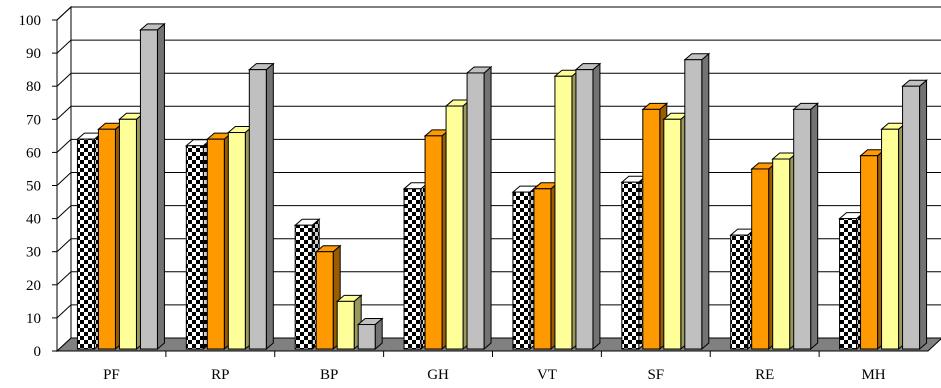 The image size is (941, 388). What do you see at coordinates (38, 352) in the screenshot?
I see `y-tick-label: 0` at bounding box center [38, 352].